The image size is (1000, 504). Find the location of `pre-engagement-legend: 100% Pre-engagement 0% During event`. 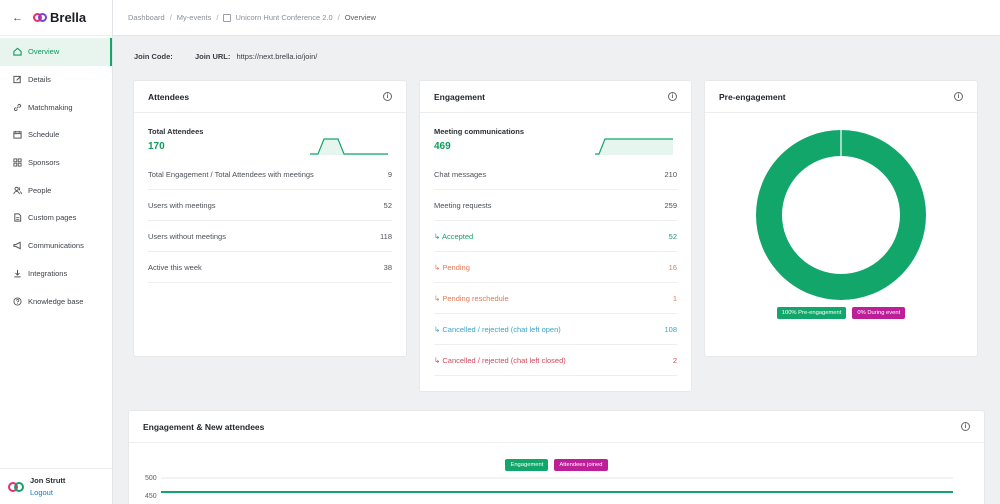

pre-engagement-legend: 100% Pre-engagement 0% During event is located at coordinates (841, 313).